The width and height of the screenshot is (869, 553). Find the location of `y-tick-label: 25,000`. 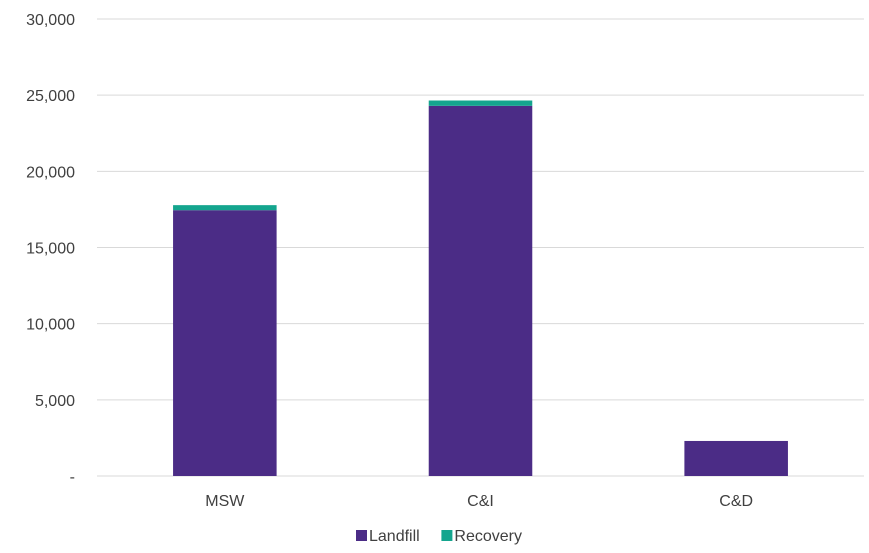

y-tick-label: 25,000 is located at coordinates (50, 96).